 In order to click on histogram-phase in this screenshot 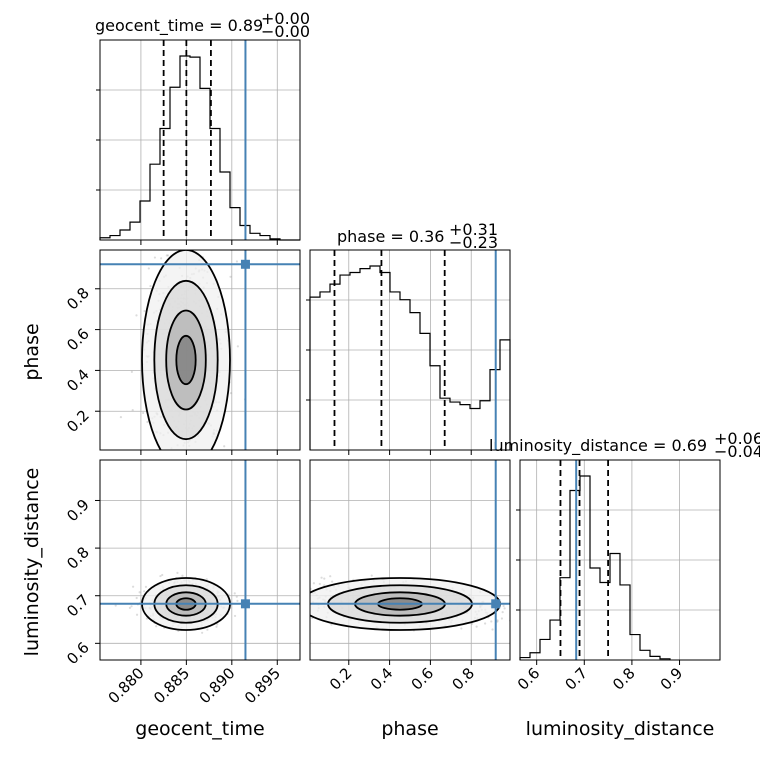, I will do `click(410, 357)`.